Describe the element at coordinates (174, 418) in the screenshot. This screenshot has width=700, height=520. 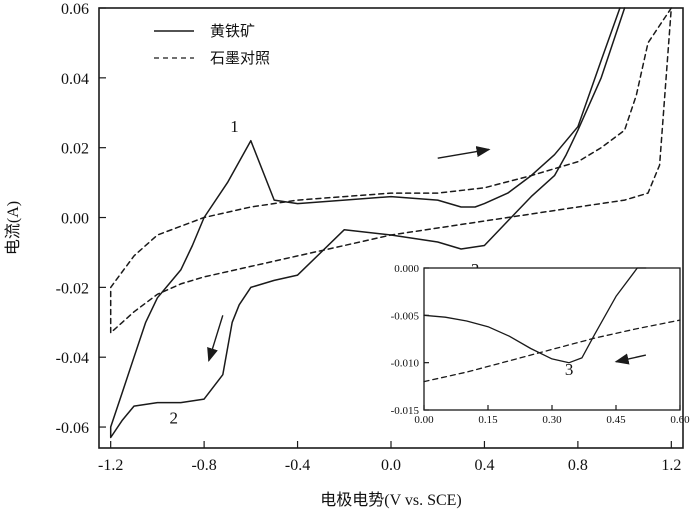
I see `main-peak-label: 2` at that location.